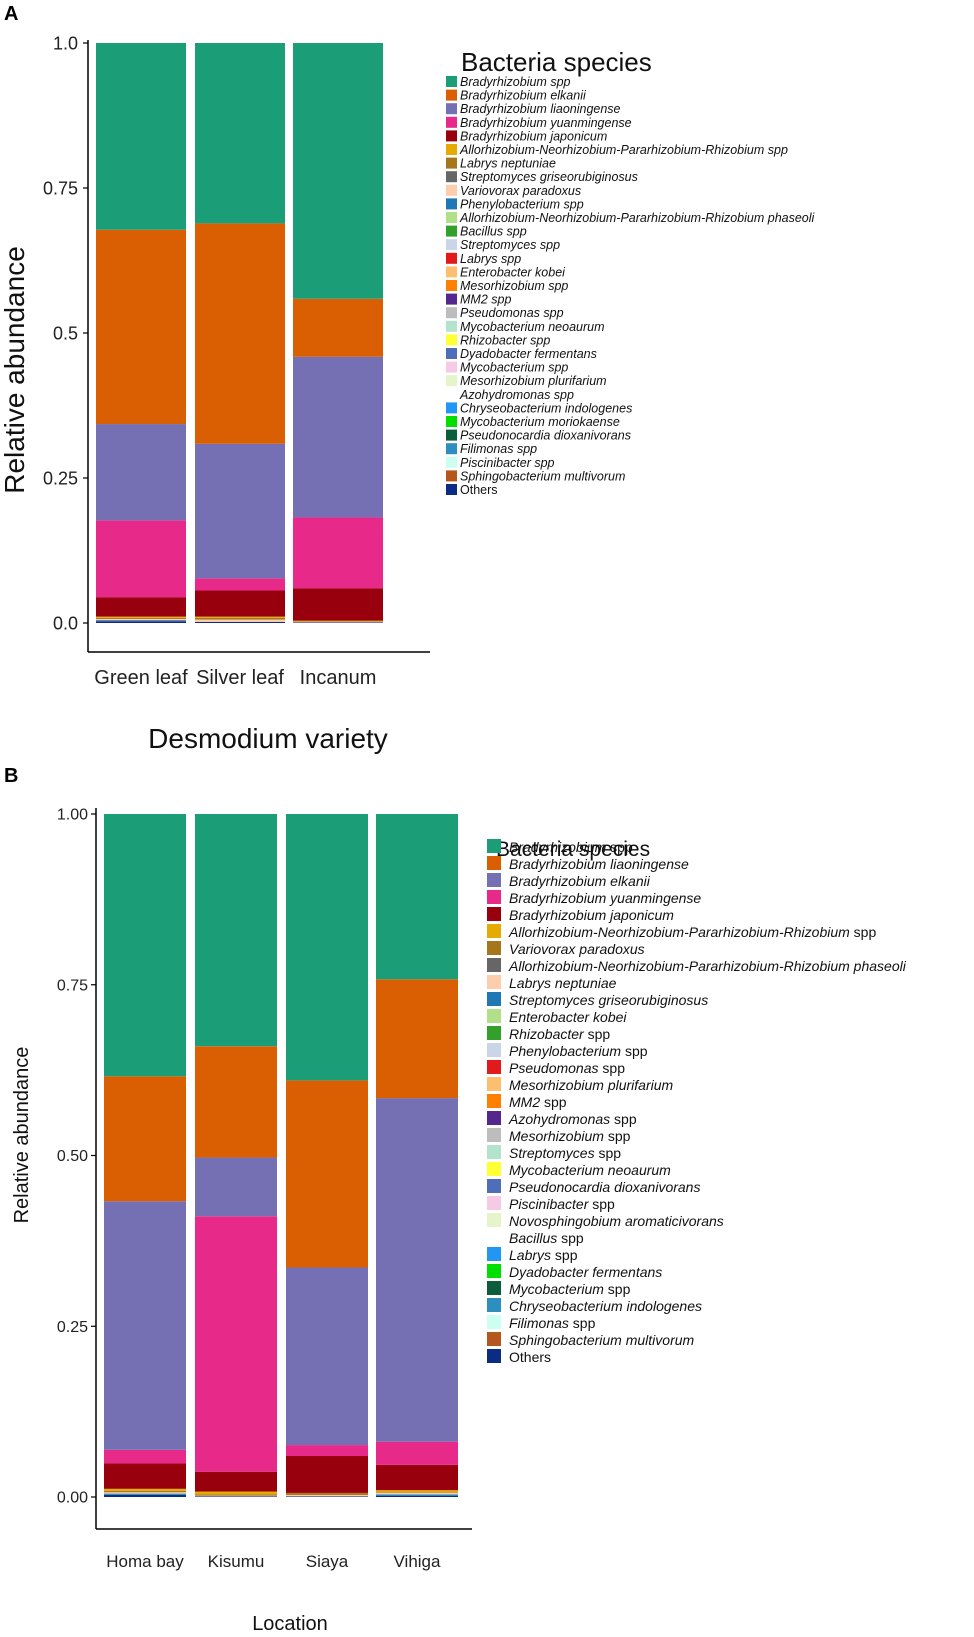 Image resolution: width=974 pixels, height=1637 pixels. What do you see at coordinates (563, 983) in the screenshot?
I see `panel-b-legend-label: Labrys neptuniae` at bounding box center [563, 983].